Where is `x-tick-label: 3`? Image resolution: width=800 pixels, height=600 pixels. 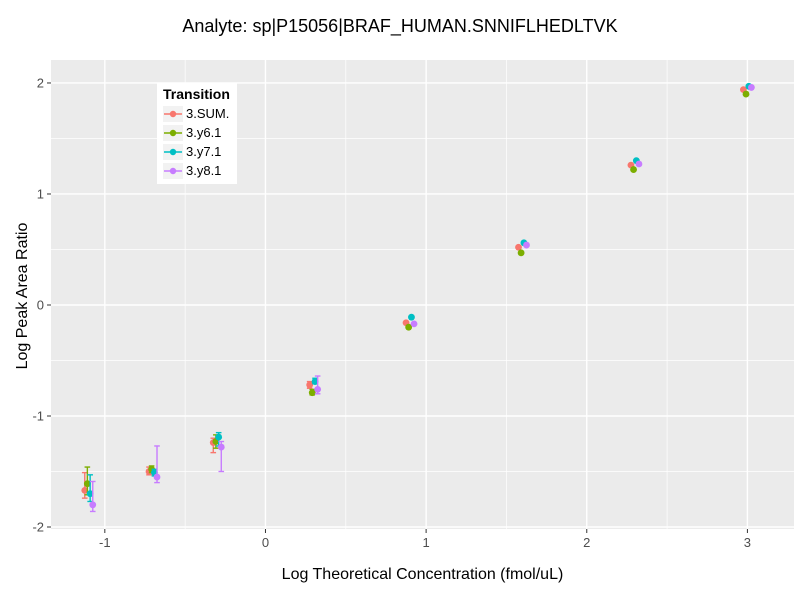 x-tick-label: 3 is located at coordinates (747, 542).